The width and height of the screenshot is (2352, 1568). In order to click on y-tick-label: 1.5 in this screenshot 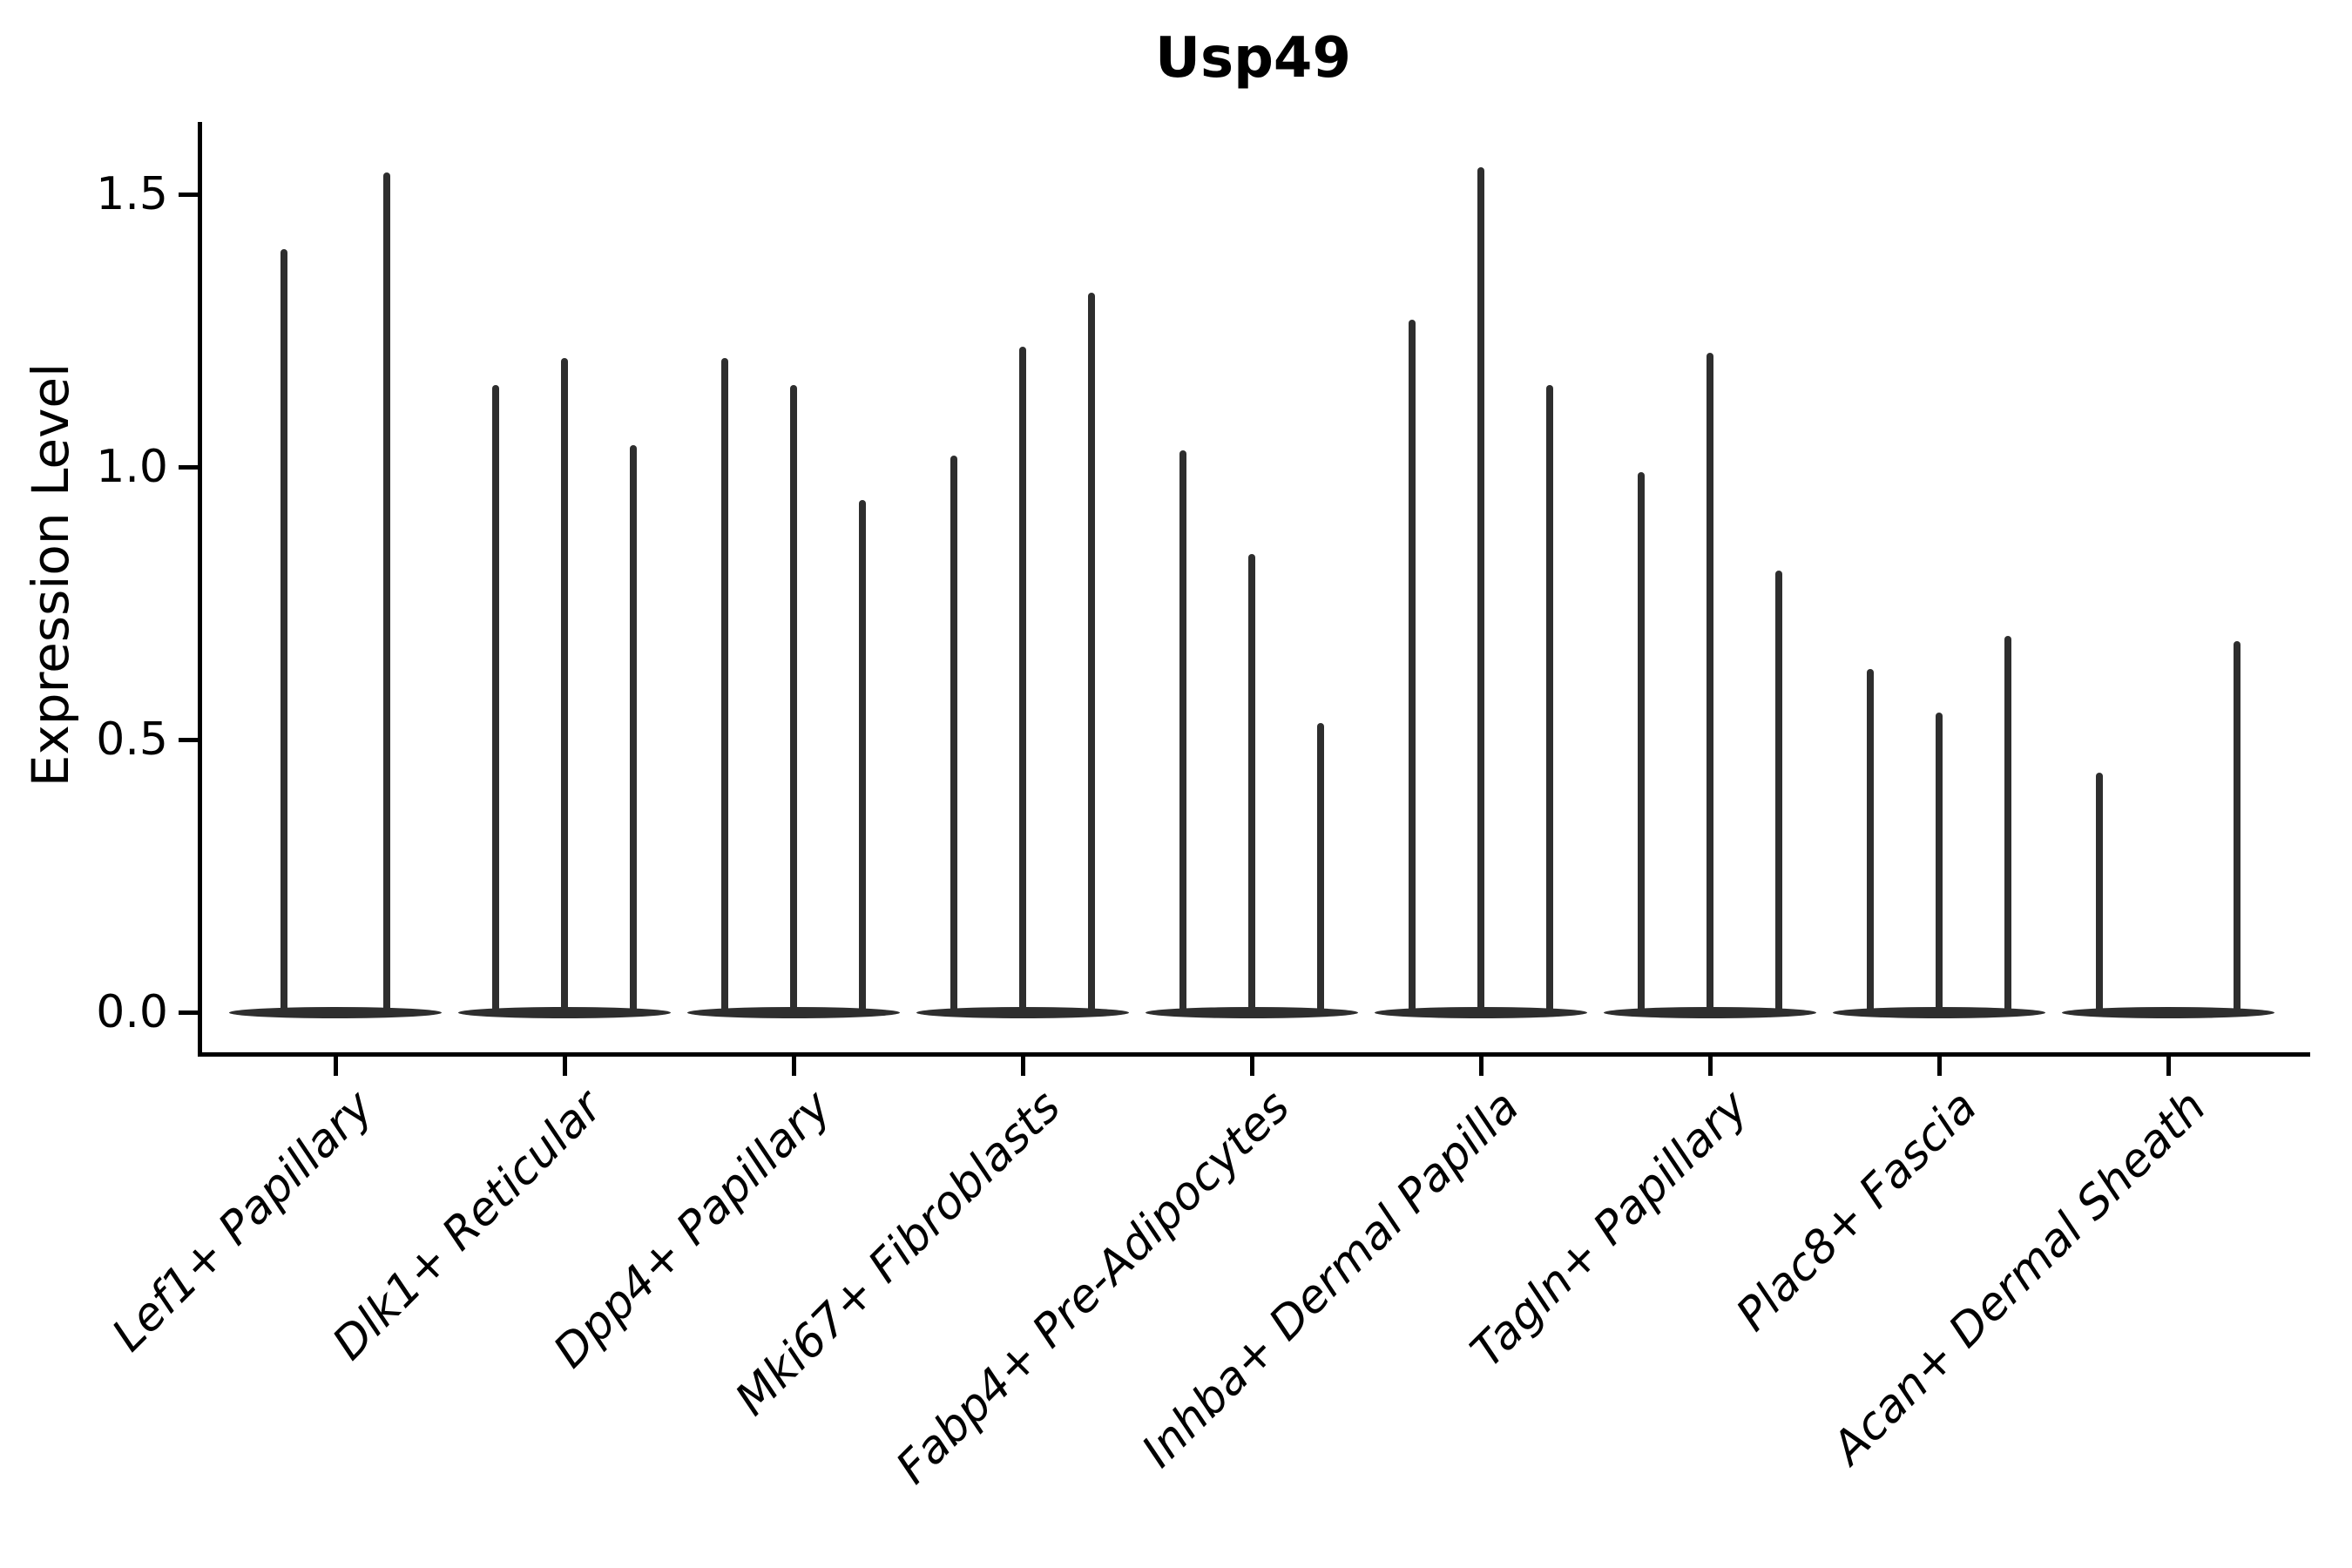, I will do `click(132, 194)`.